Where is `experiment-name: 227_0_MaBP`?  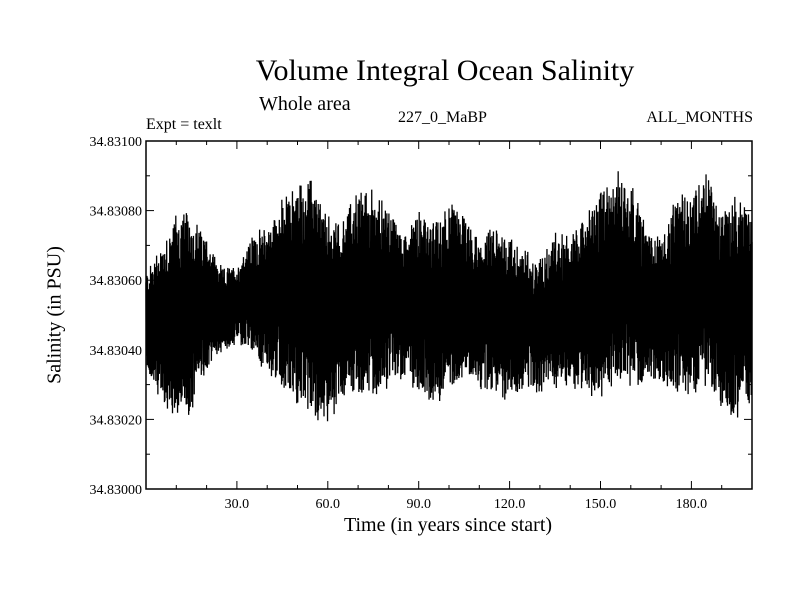 experiment-name: 227_0_MaBP is located at coordinates (442, 117).